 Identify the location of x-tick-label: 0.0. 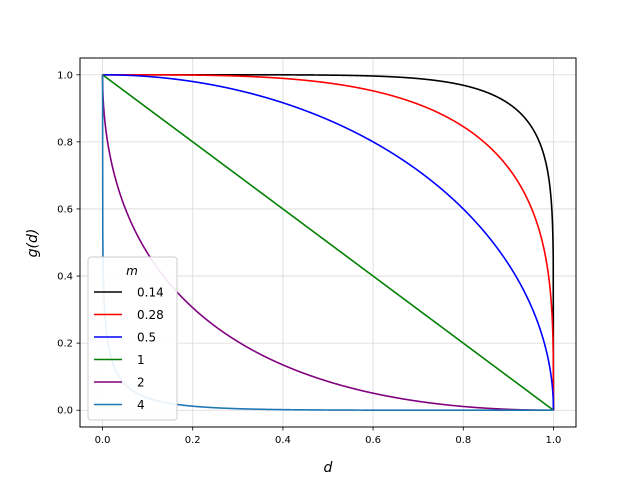
(103, 440).